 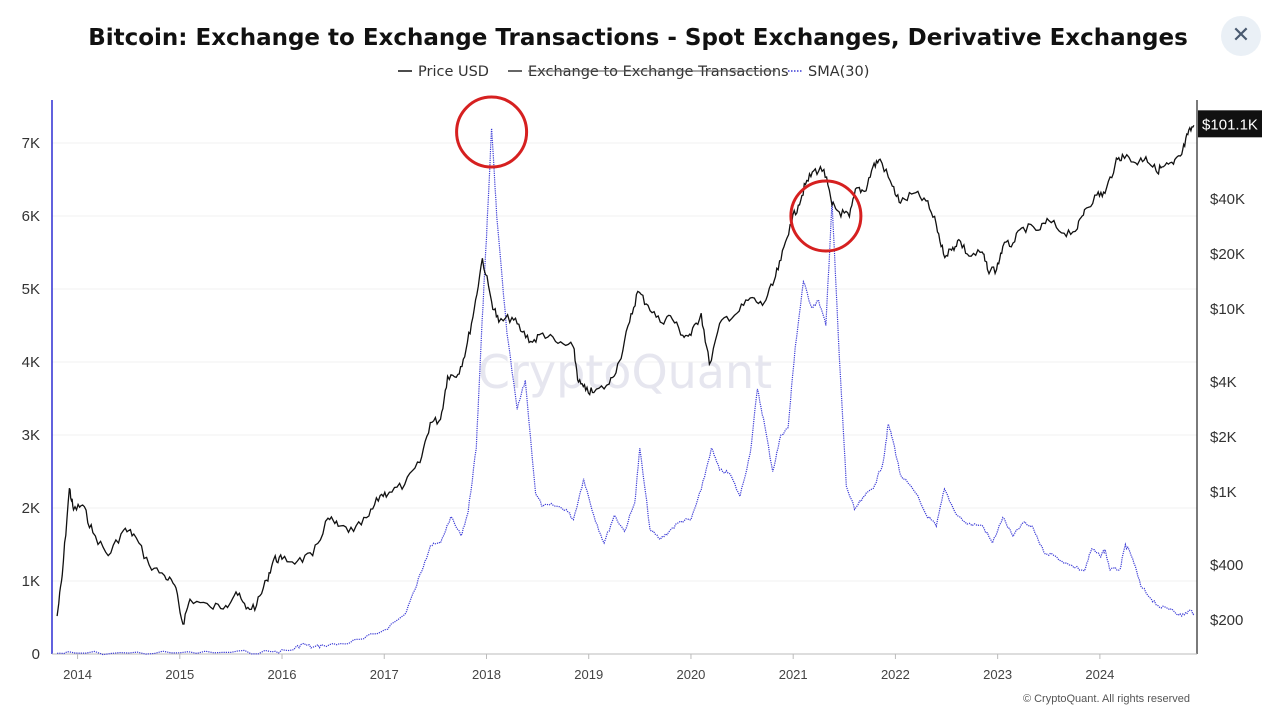 What do you see at coordinates (31, 581) in the screenshot?
I see `y-left-tick-label: 1K` at bounding box center [31, 581].